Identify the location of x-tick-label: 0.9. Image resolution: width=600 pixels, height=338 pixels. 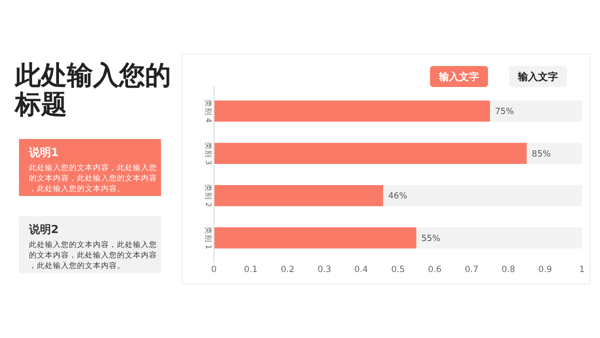
(545, 270).